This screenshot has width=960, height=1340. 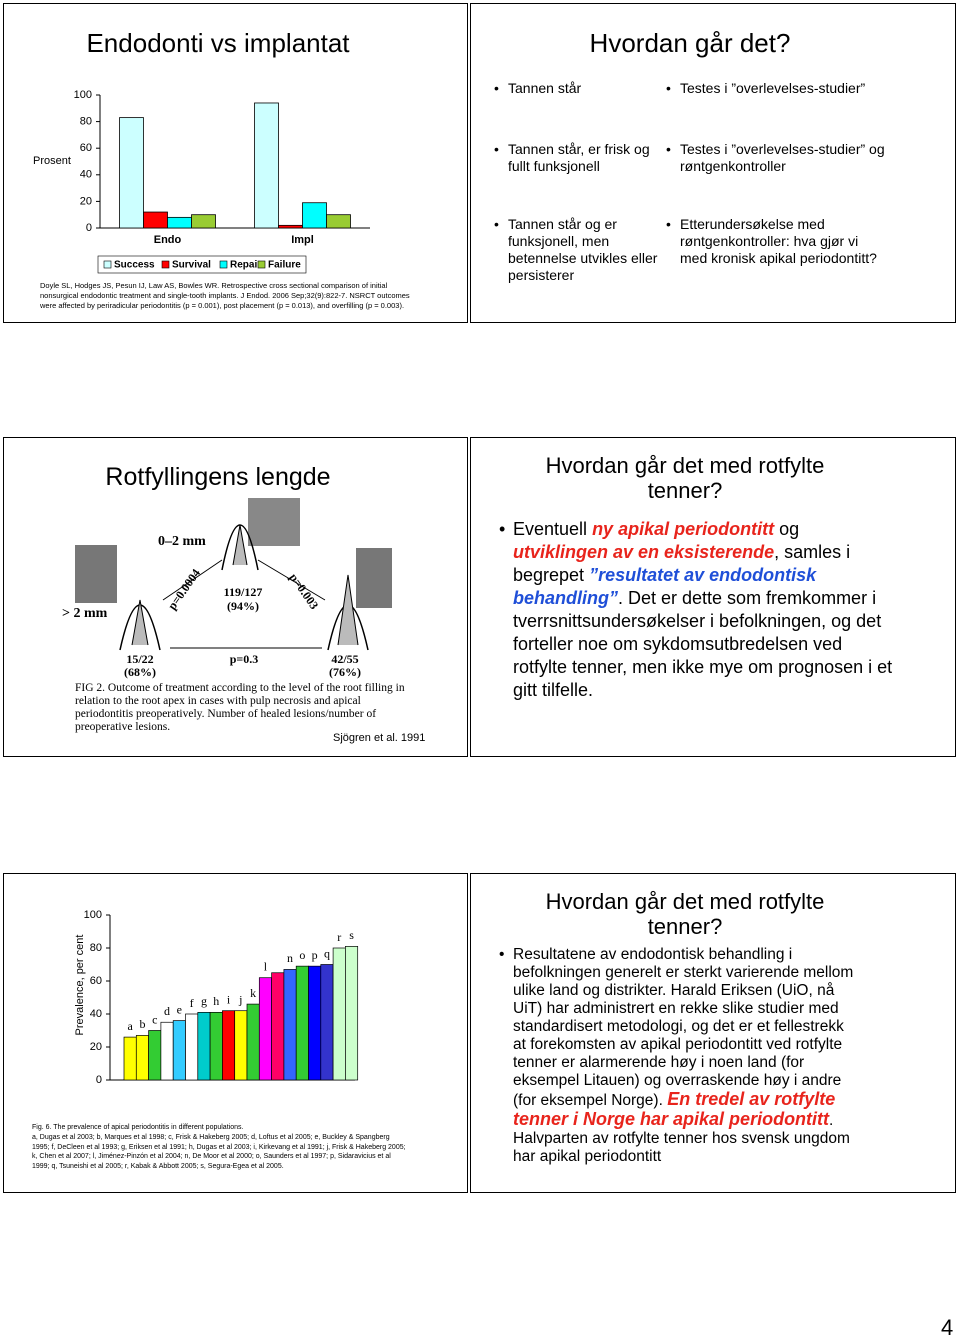 What do you see at coordinates (644, 552) in the screenshot?
I see `text-run: utviklingen av en eksisterende` at bounding box center [644, 552].